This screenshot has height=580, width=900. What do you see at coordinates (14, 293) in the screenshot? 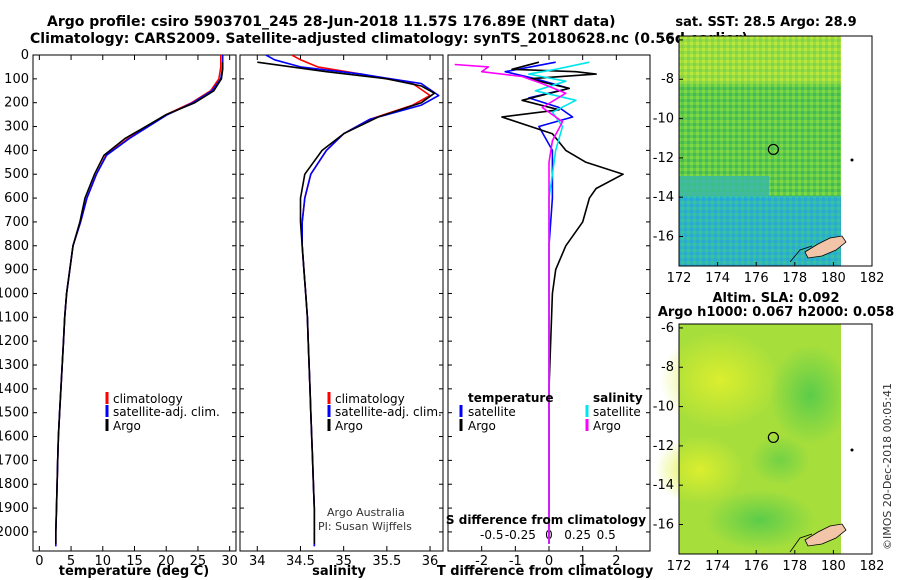
I see `y-tick-label: 1000` at bounding box center [14, 293].